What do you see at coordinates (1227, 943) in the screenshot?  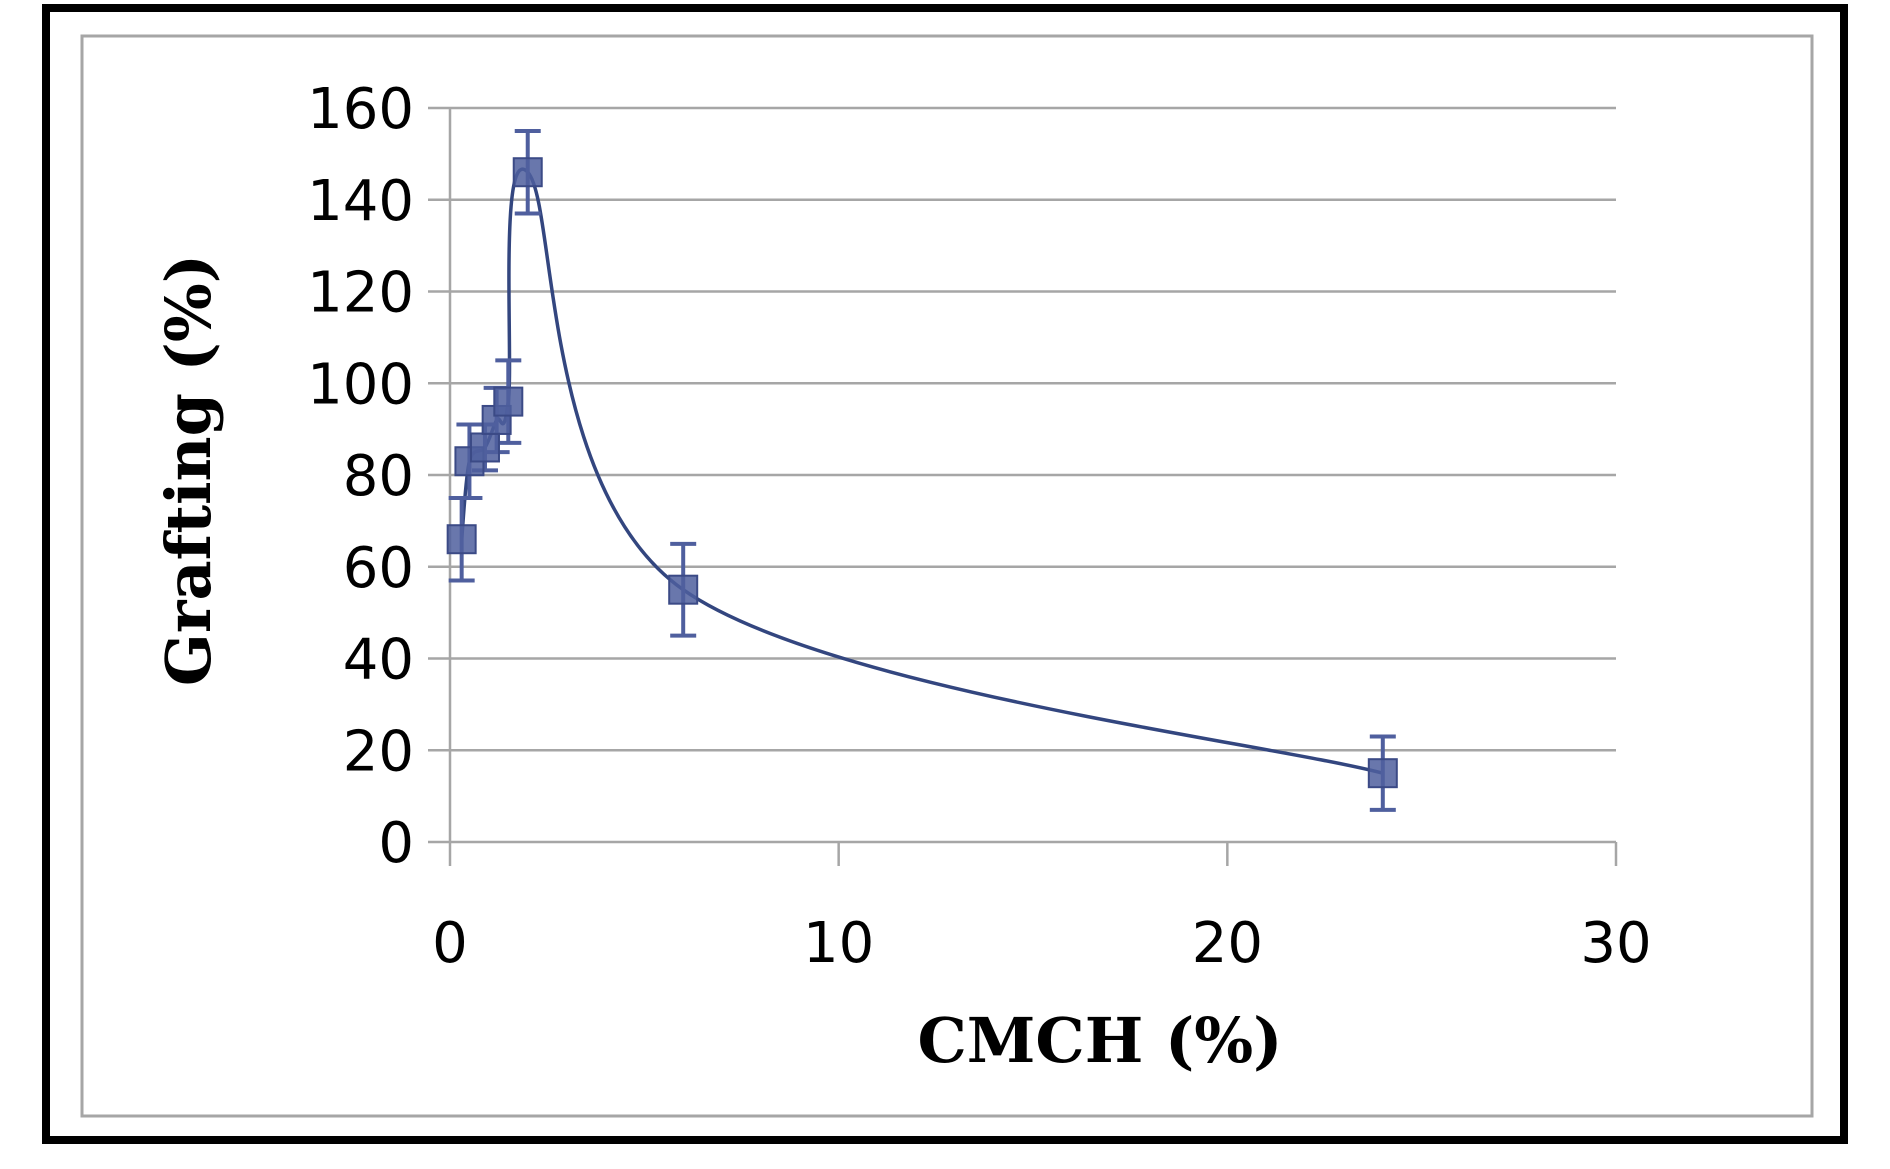 I see `x-tick-label: 20` at bounding box center [1227, 943].